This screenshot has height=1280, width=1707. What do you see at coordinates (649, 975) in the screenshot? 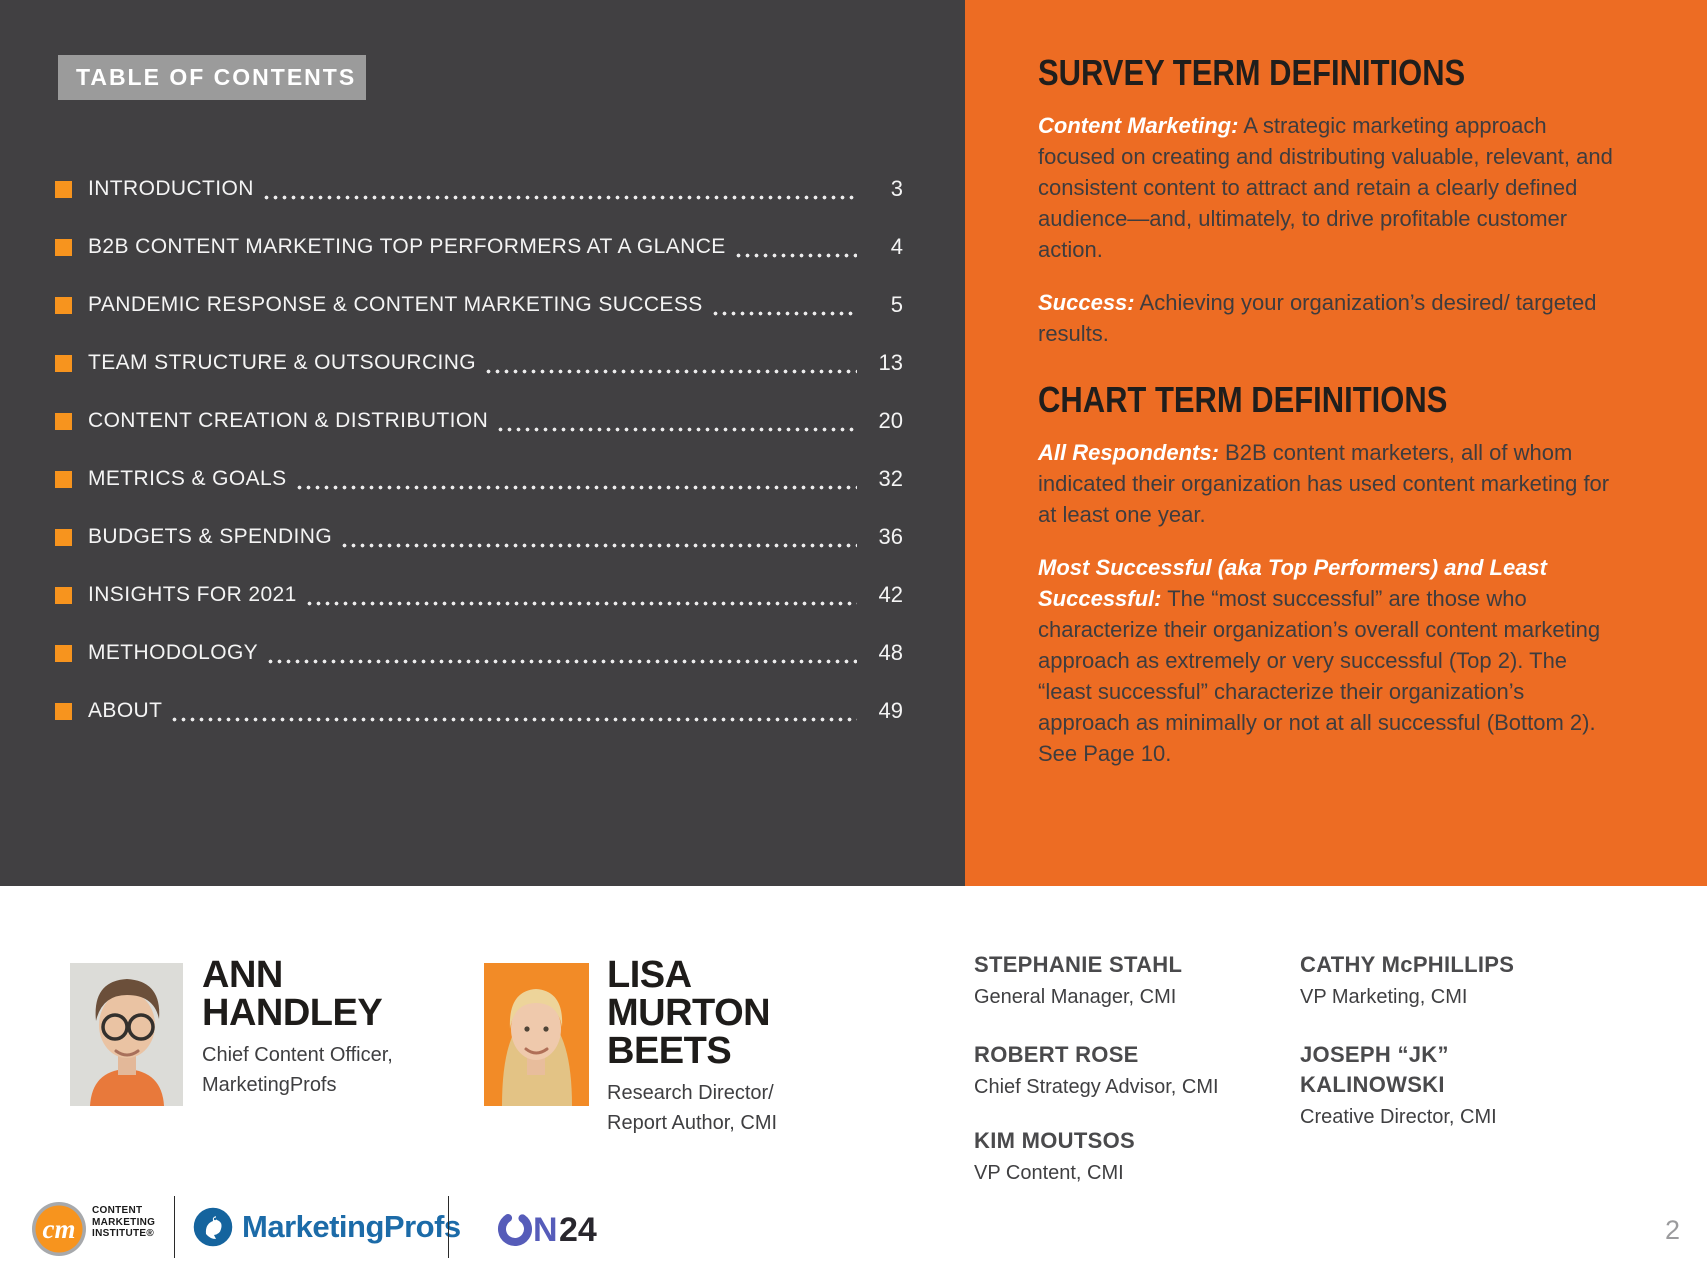
I see `author-name-line: LISA` at bounding box center [649, 975].